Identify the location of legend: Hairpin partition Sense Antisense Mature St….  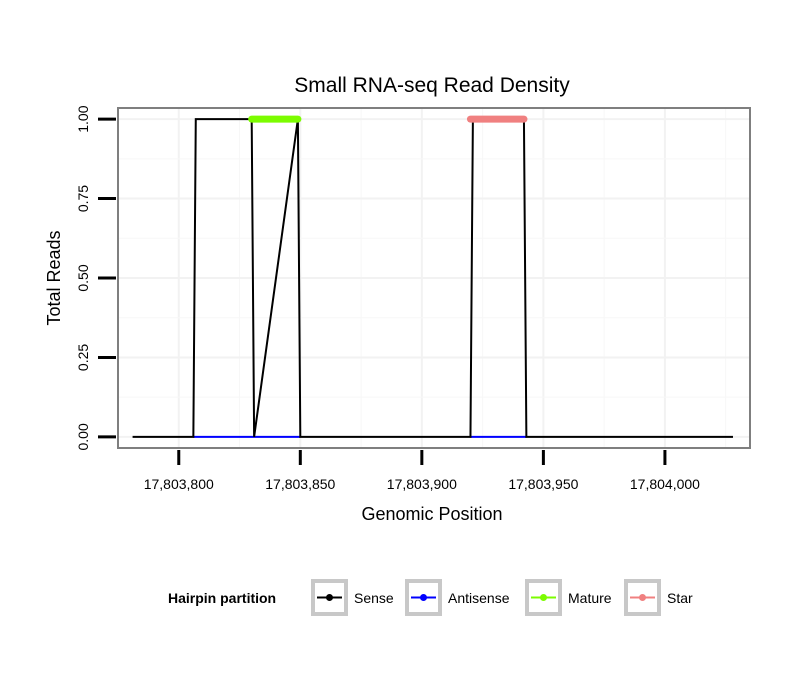
(430, 597).